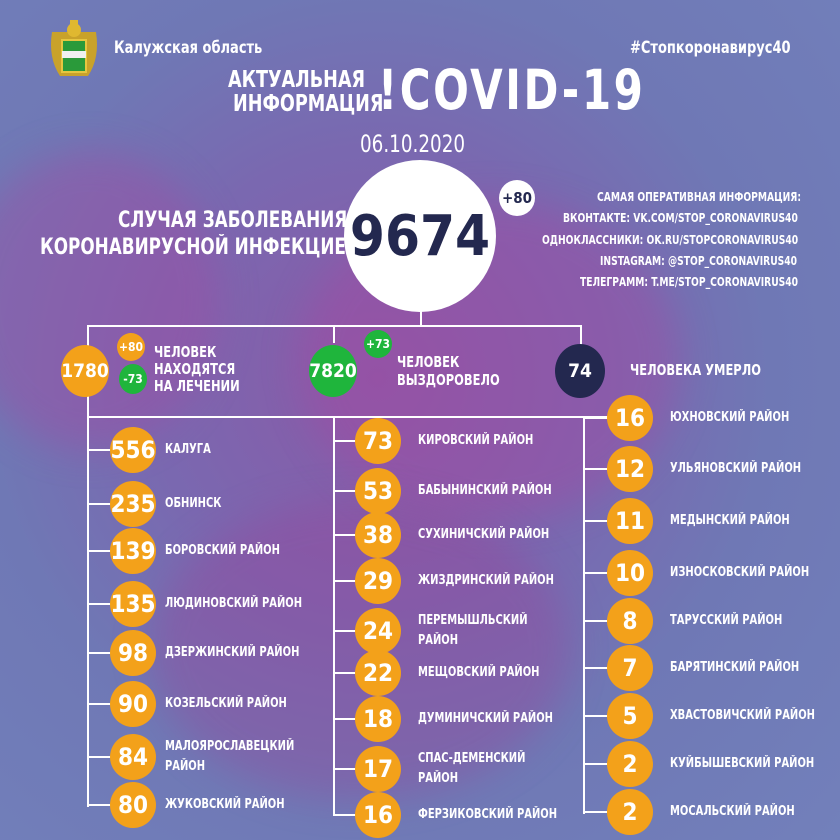  Describe the element at coordinates (297, 80) in the screenshot. I see `title-line-1: АКТУАЛЬНАЯ` at that location.